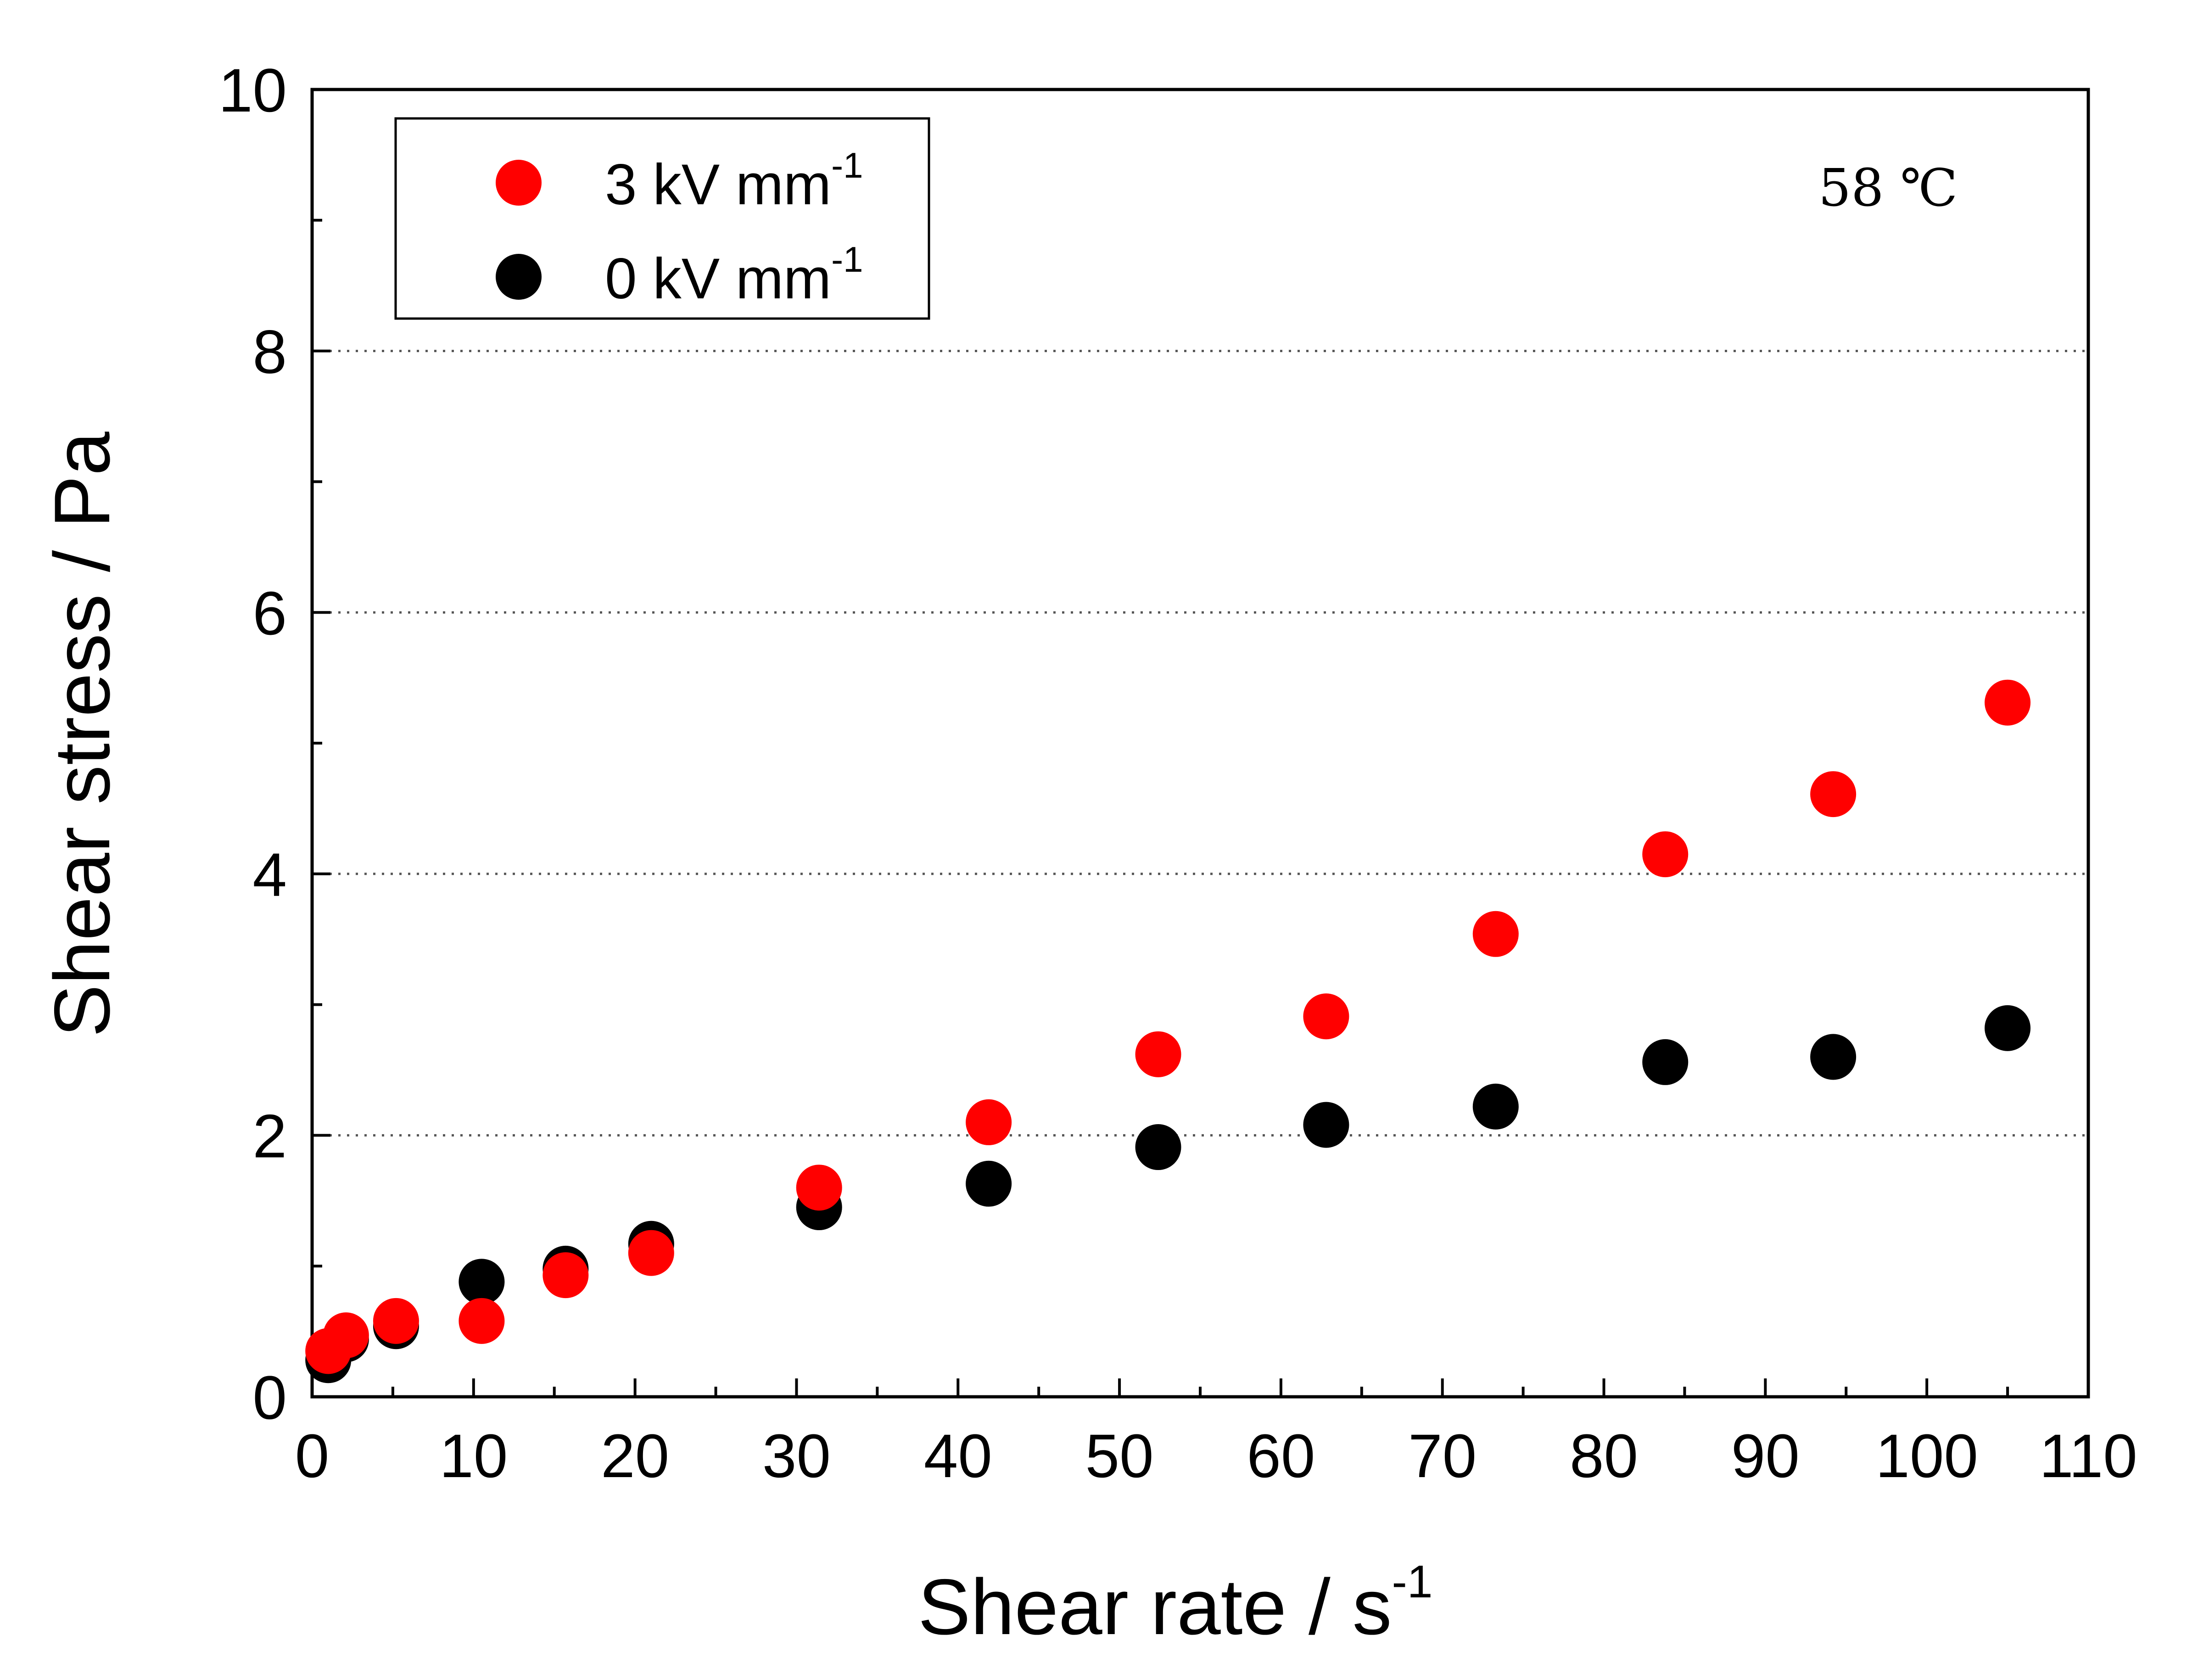 The width and height of the screenshot is (2198, 1680). Describe the element at coordinates (269, 1398) in the screenshot. I see `y-tick-label: 0` at that location.